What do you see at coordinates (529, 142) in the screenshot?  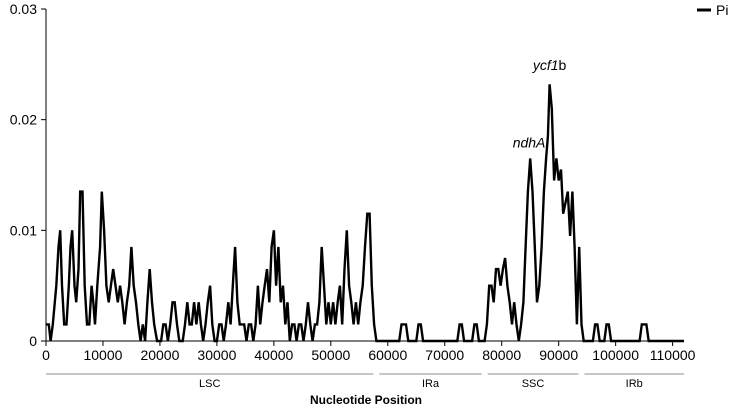 I see `gene-annotation-ndha: ndhA` at bounding box center [529, 142].